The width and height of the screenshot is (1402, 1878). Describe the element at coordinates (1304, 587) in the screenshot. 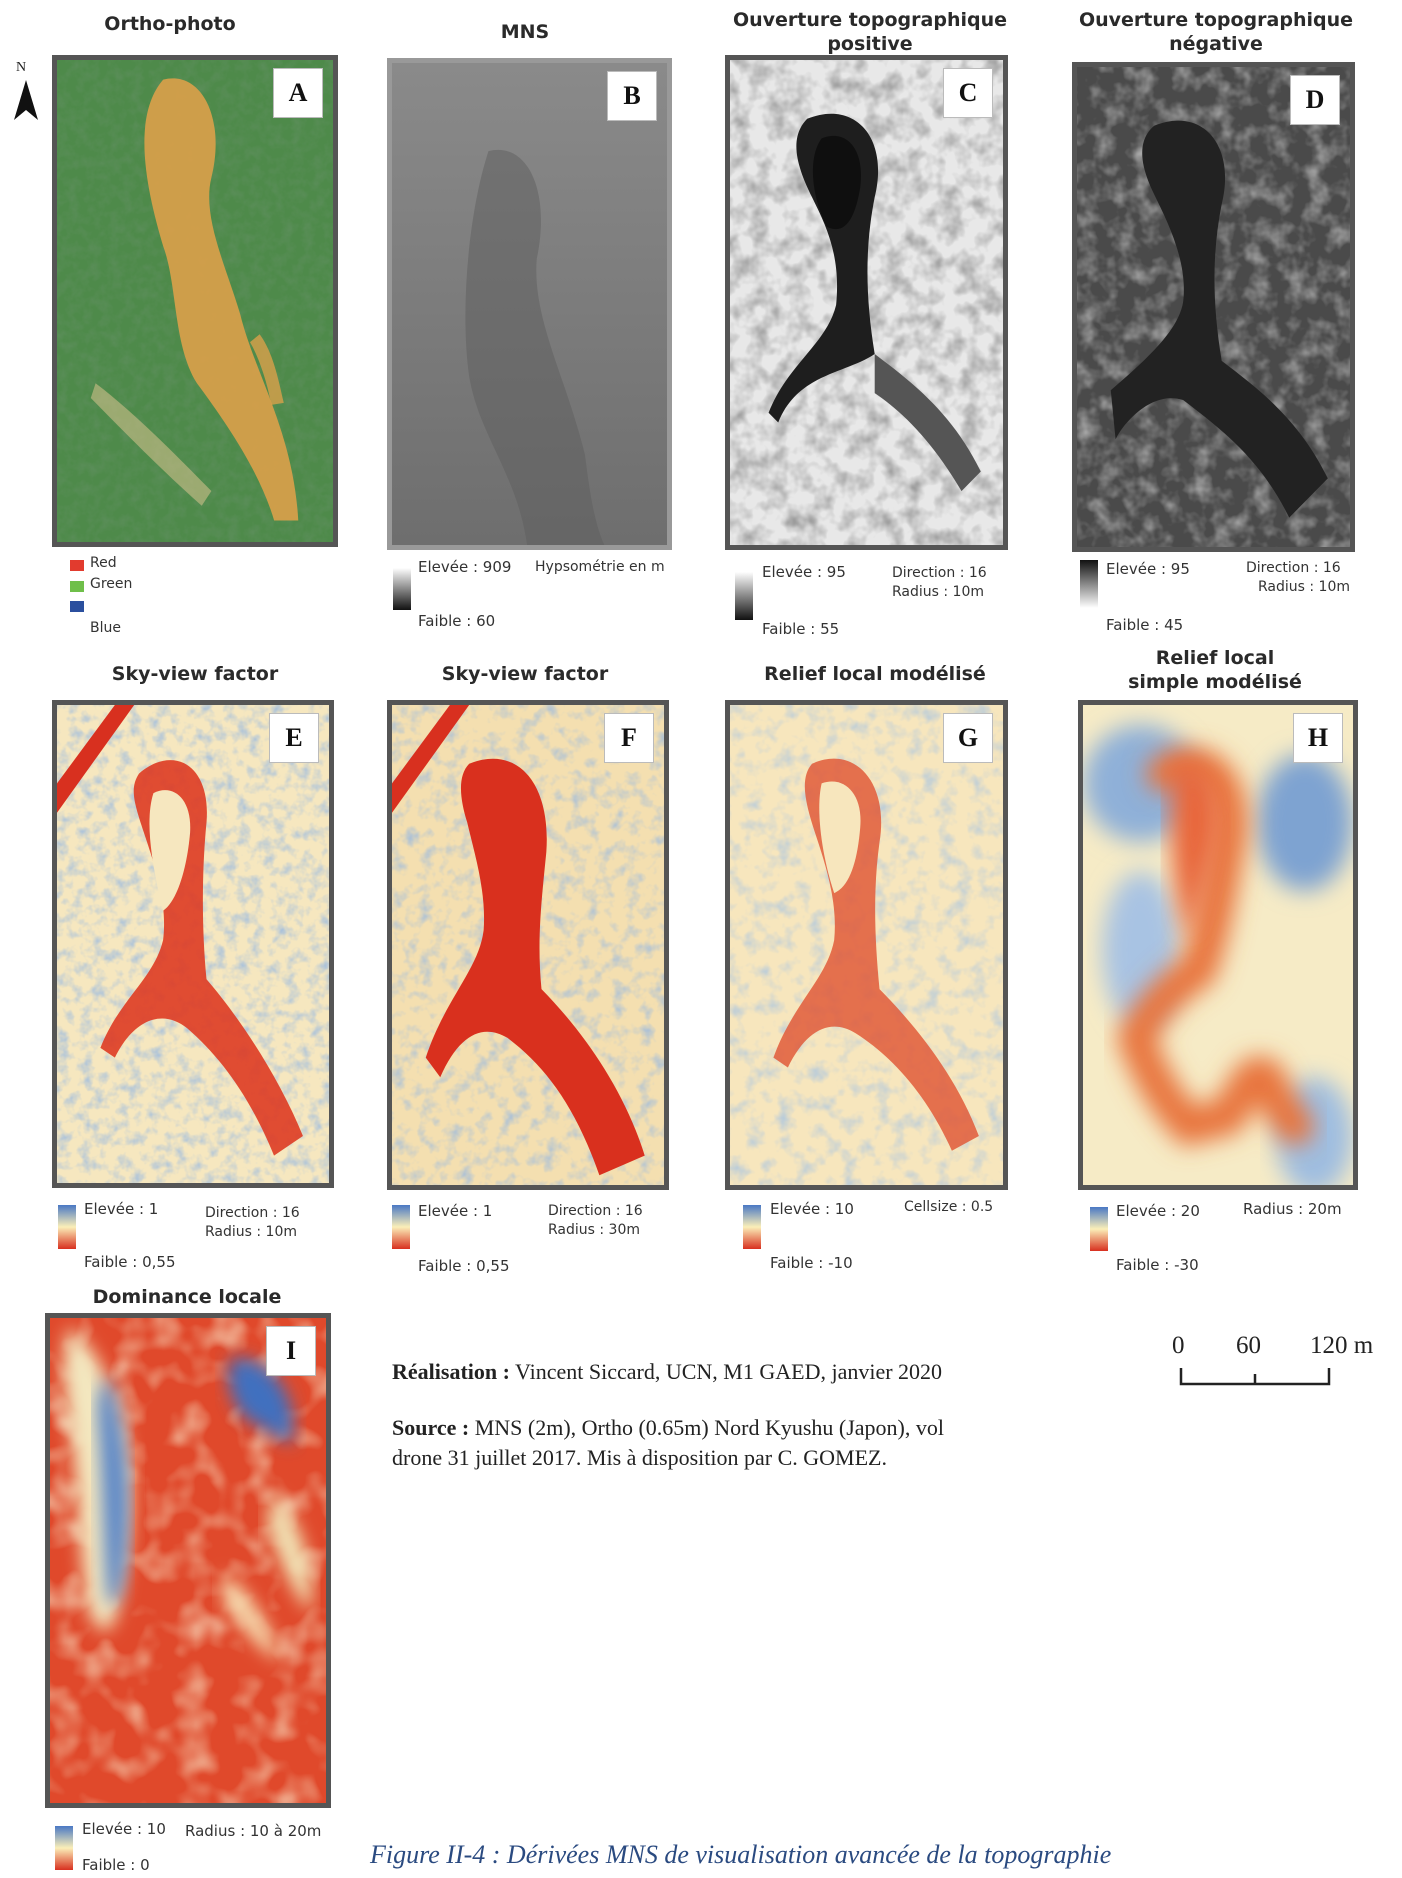

I see `legend-d-param2: Radius : 10m` at that location.